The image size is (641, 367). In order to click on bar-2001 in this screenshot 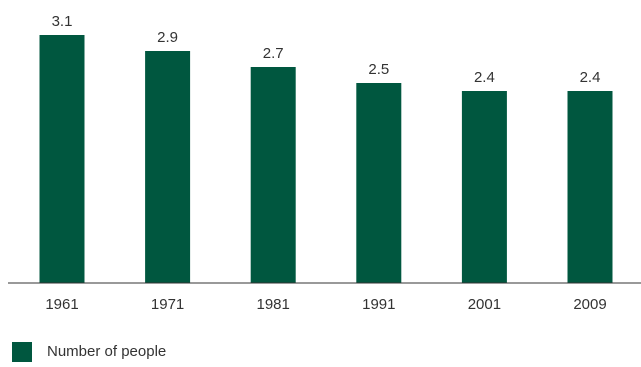, I will do `click(484, 187)`.